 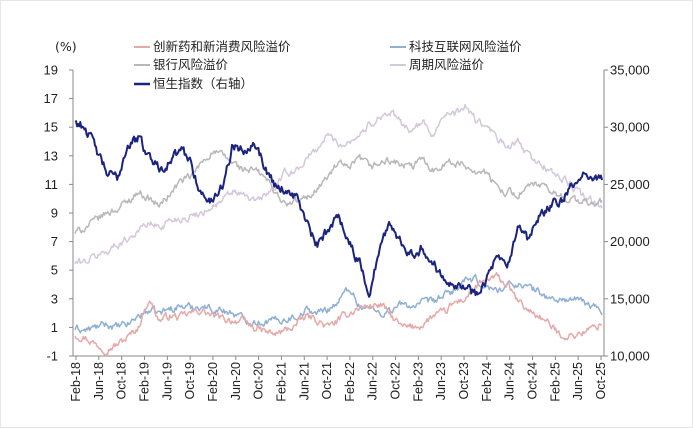 I want to click on legend-label-2: 银行风险溢价, so click(x=191, y=64).